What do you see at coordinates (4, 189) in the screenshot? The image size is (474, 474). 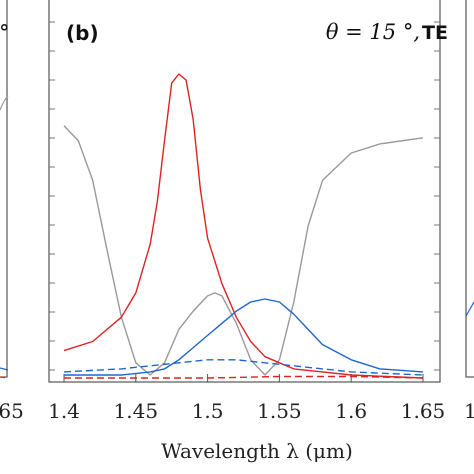 I see `left-panel-frame` at bounding box center [4, 189].